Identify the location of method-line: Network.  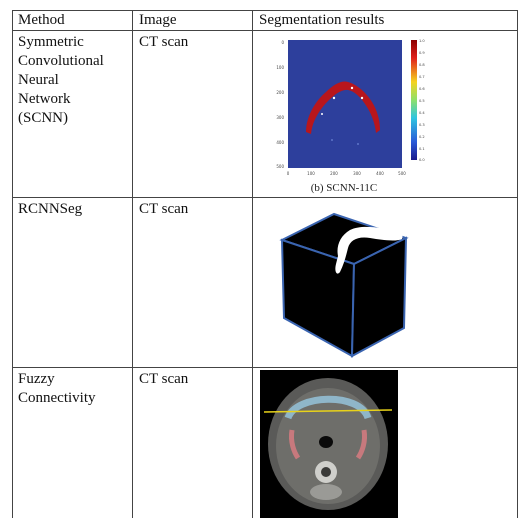
(44, 99).